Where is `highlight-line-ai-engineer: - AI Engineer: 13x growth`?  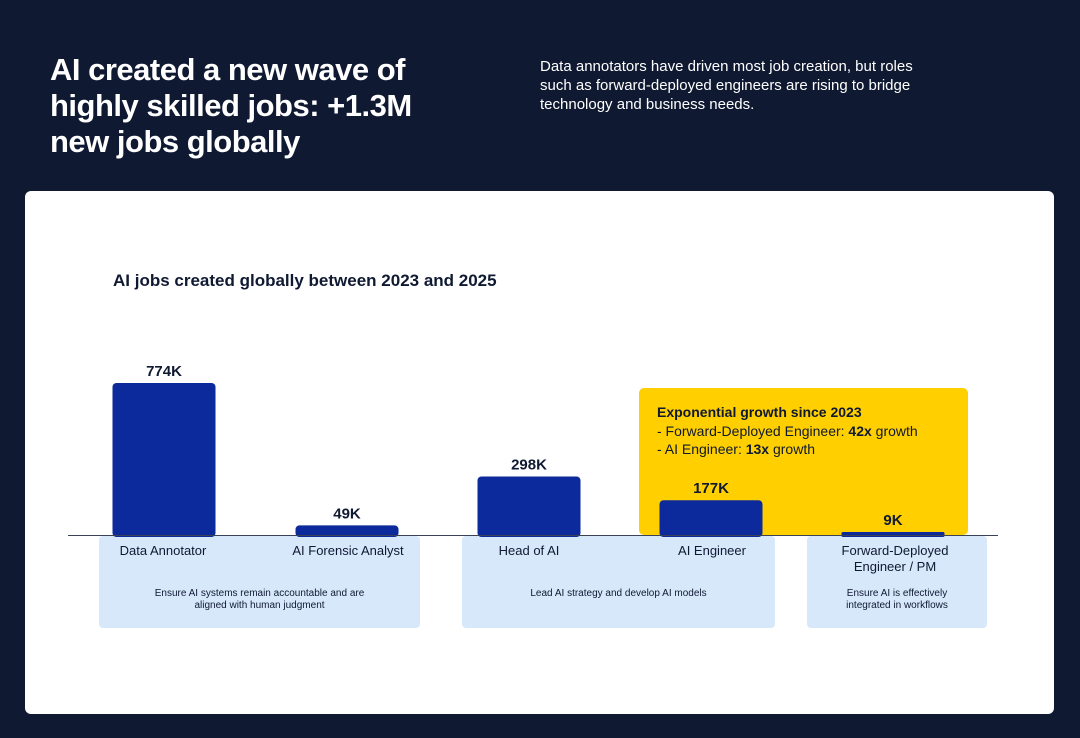 highlight-line-ai-engineer: - AI Engineer: 13x growth is located at coordinates (736, 449).